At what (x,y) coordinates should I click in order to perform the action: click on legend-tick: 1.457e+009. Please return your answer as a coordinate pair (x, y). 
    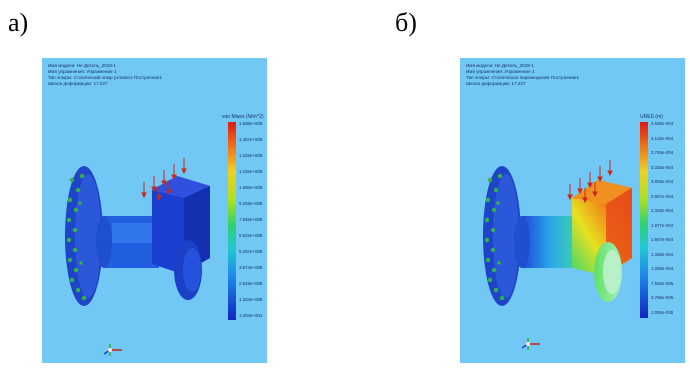
    Looking at the image, I should click on (251, 139).